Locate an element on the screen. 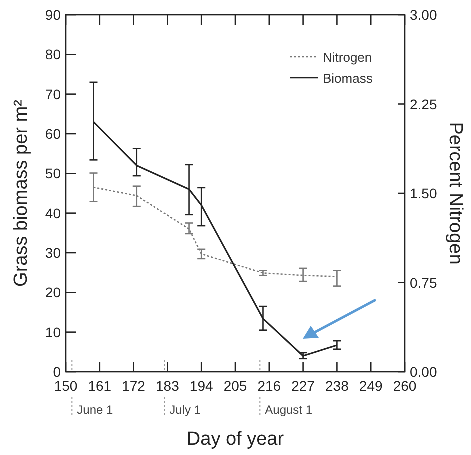 Image resolution: width=471 pixels, height=455 pixels. ref-line-label: August 1 is located at coordinates (289, 410).